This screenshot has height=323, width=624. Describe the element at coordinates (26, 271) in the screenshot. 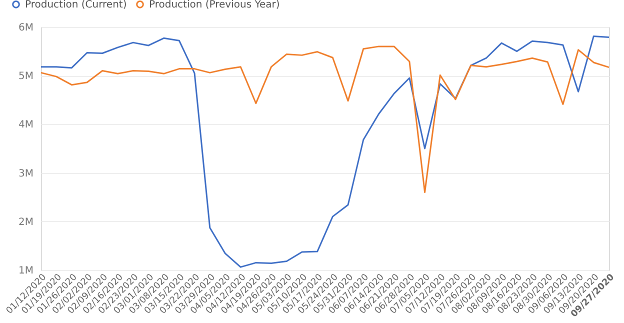

I see `y-tick-label: 1M` at that location.